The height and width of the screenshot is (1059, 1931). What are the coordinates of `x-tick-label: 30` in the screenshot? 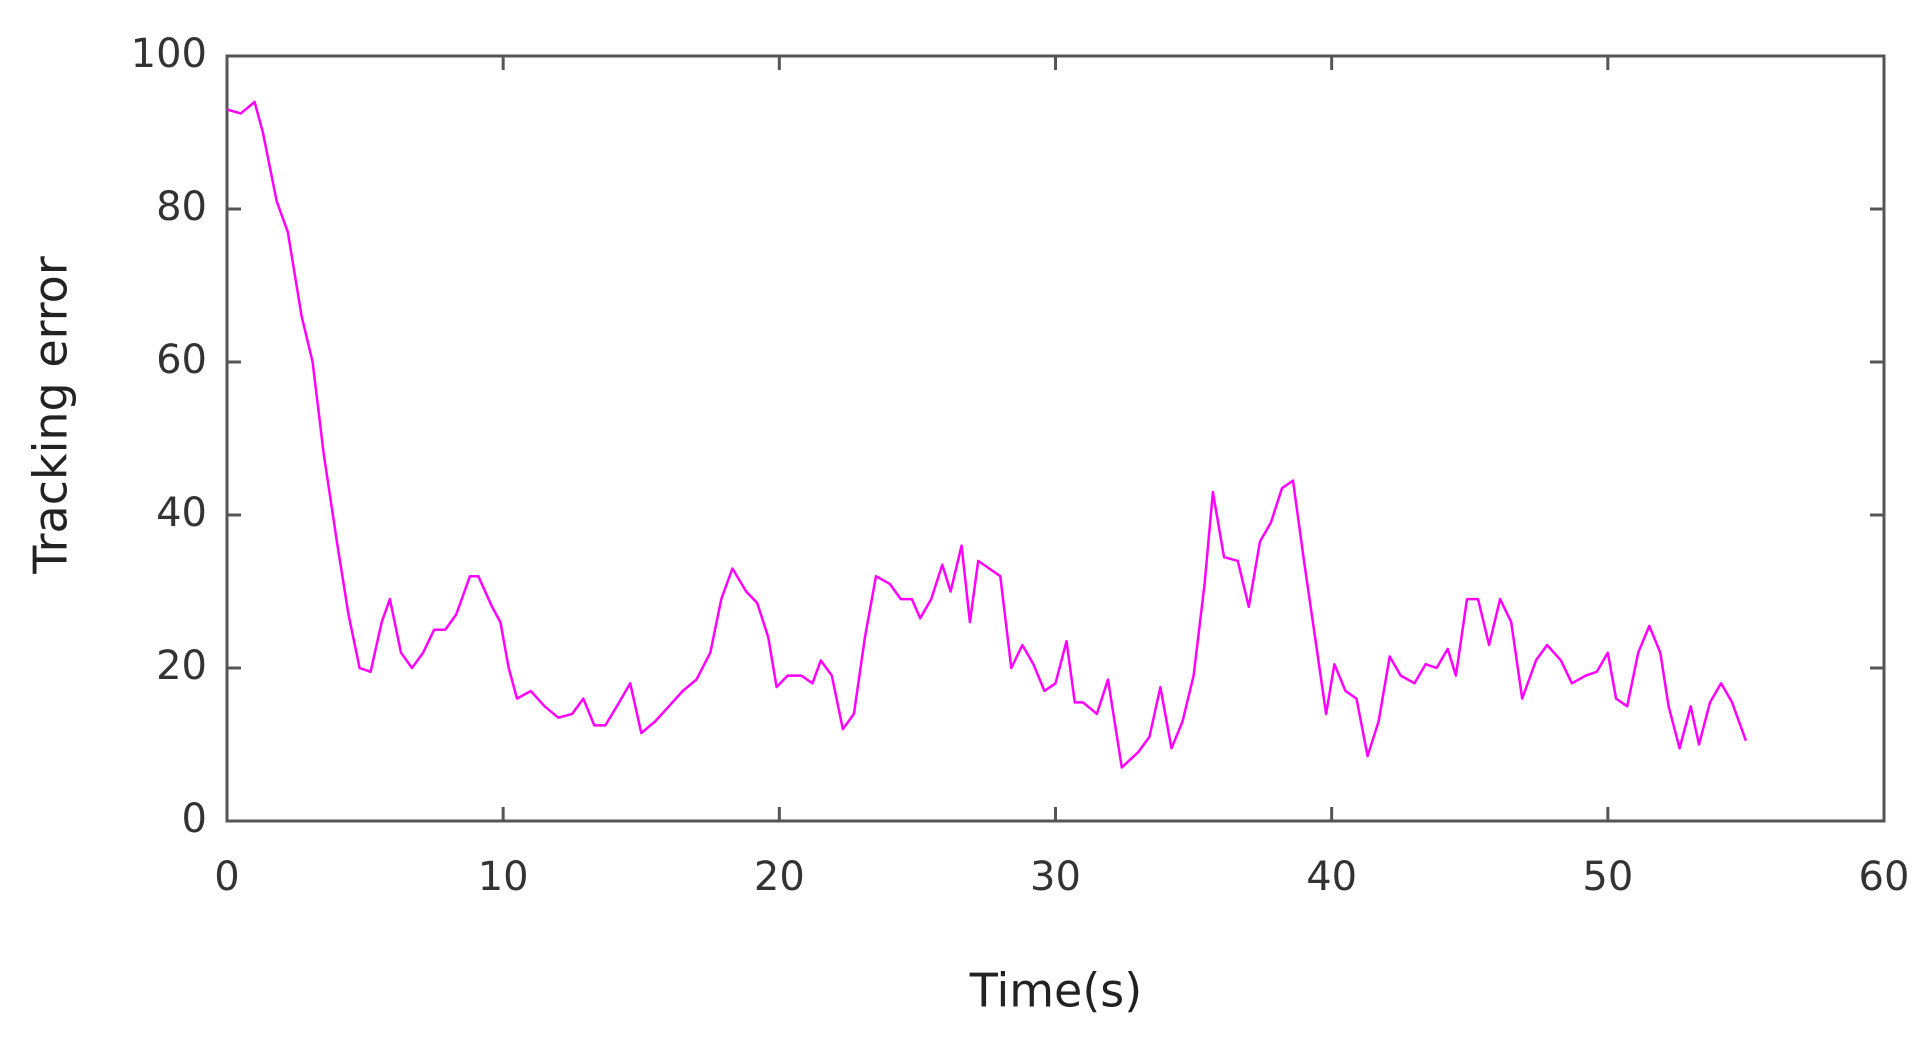 It's located at (1055, 877).